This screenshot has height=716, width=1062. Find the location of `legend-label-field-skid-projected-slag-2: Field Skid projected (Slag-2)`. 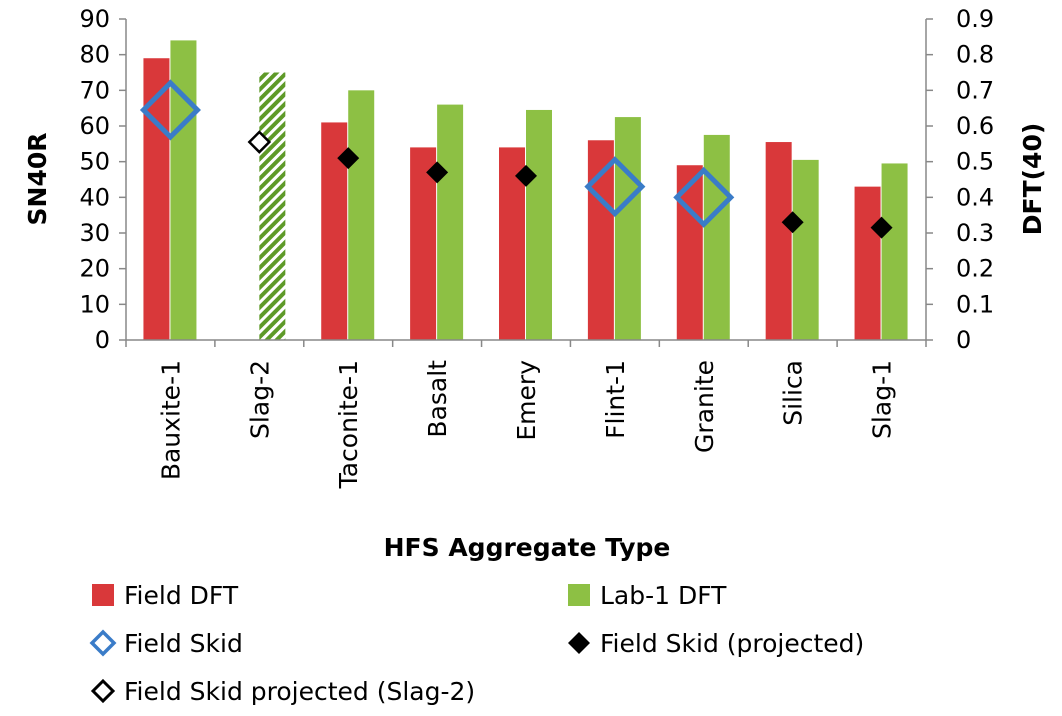

legend-label-field-skid-projected-slag-2: Field Skid projected (Slag-2) is located at coordinates (299, 691).